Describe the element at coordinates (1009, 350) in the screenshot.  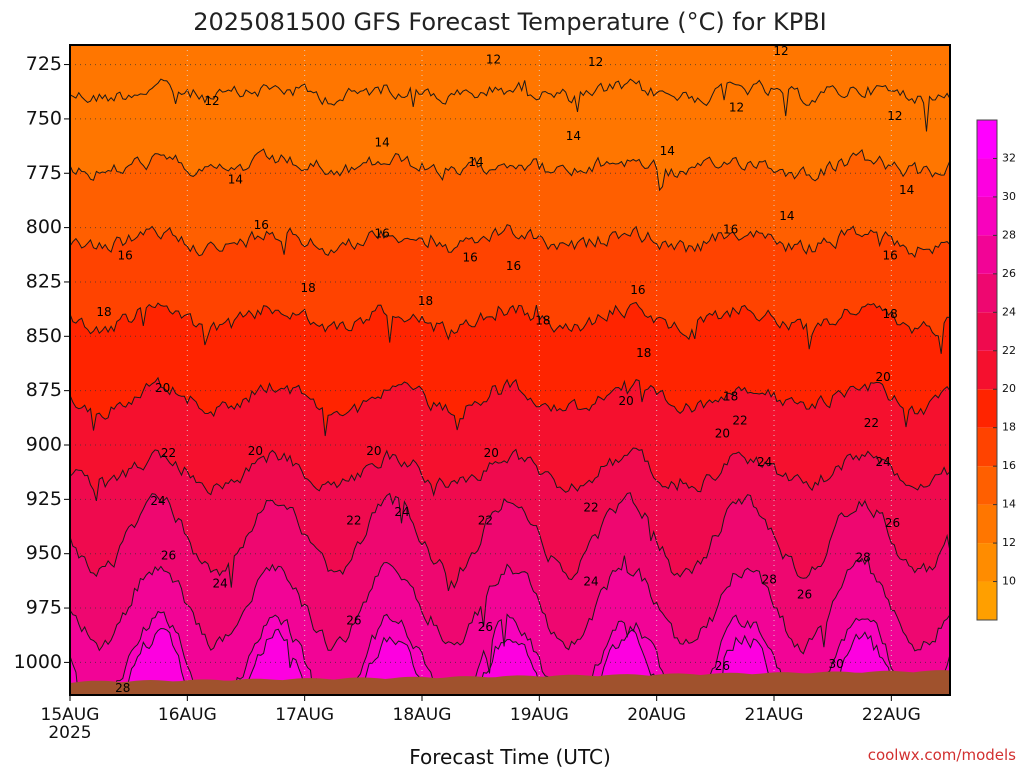
I see `colorbar-tick-label: 22` at that location.